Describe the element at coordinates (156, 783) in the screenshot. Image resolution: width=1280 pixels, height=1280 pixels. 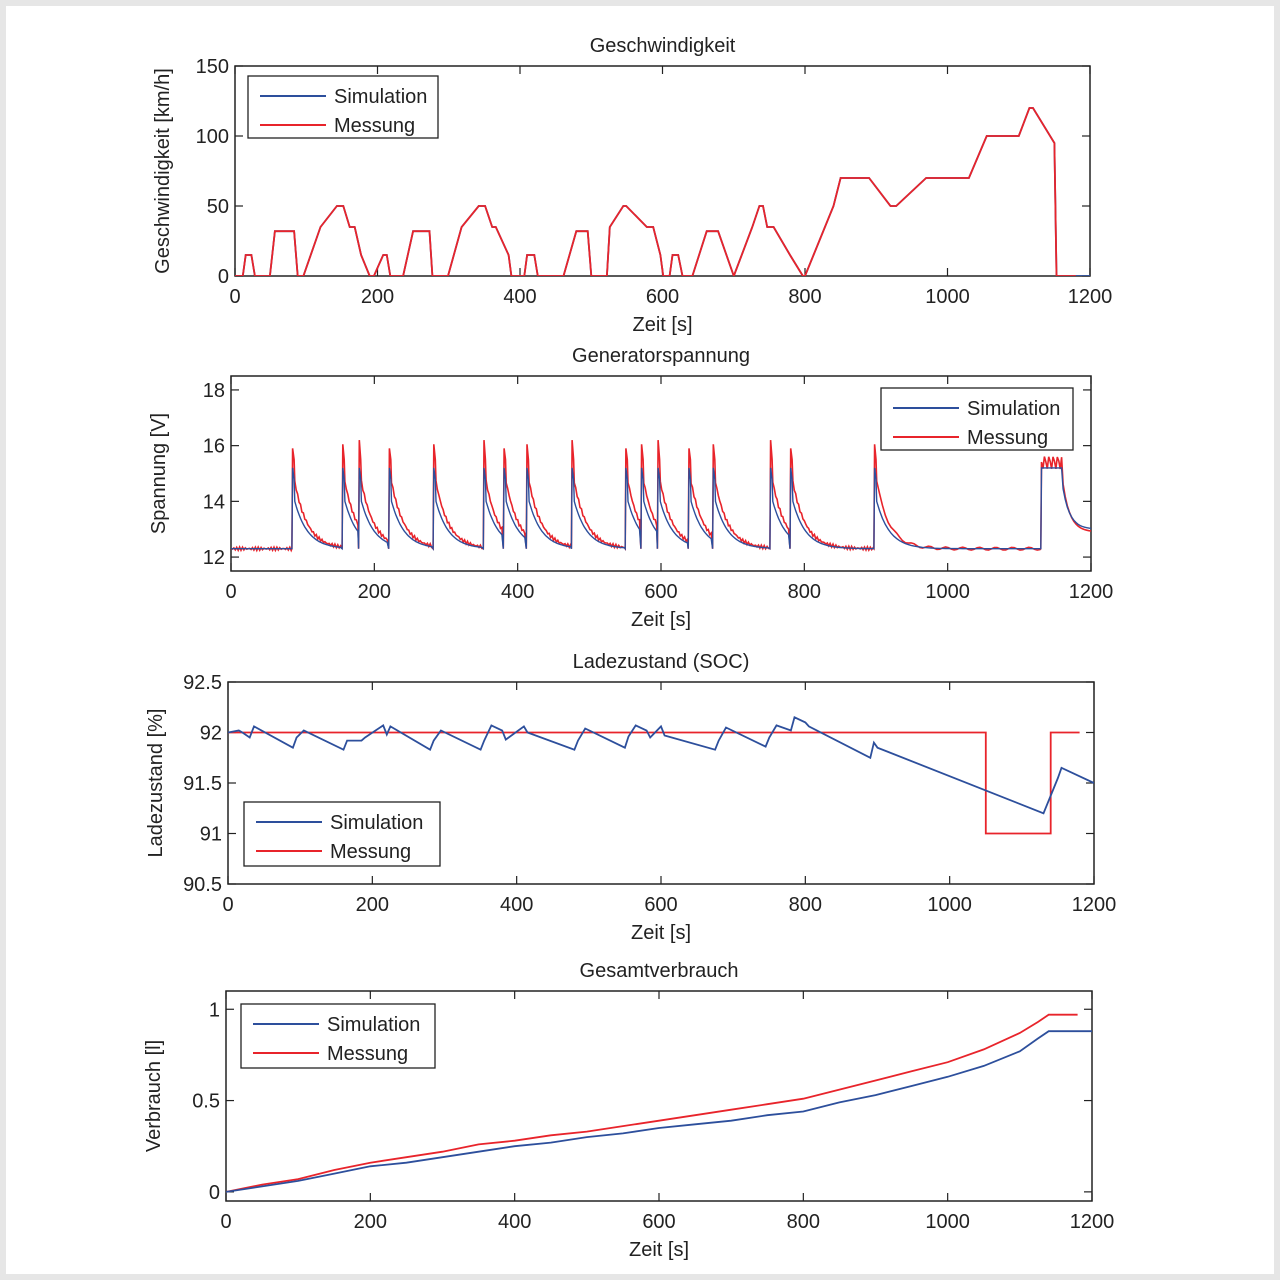
I see `y-axis-label: Ladezustand [%]` at that location.